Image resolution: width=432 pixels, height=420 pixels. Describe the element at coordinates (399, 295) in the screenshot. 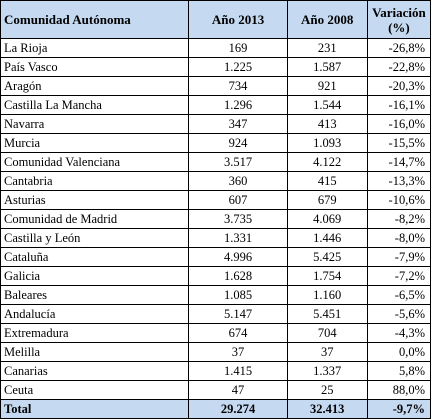

I see `cell-variation: -6,5%` at that location.